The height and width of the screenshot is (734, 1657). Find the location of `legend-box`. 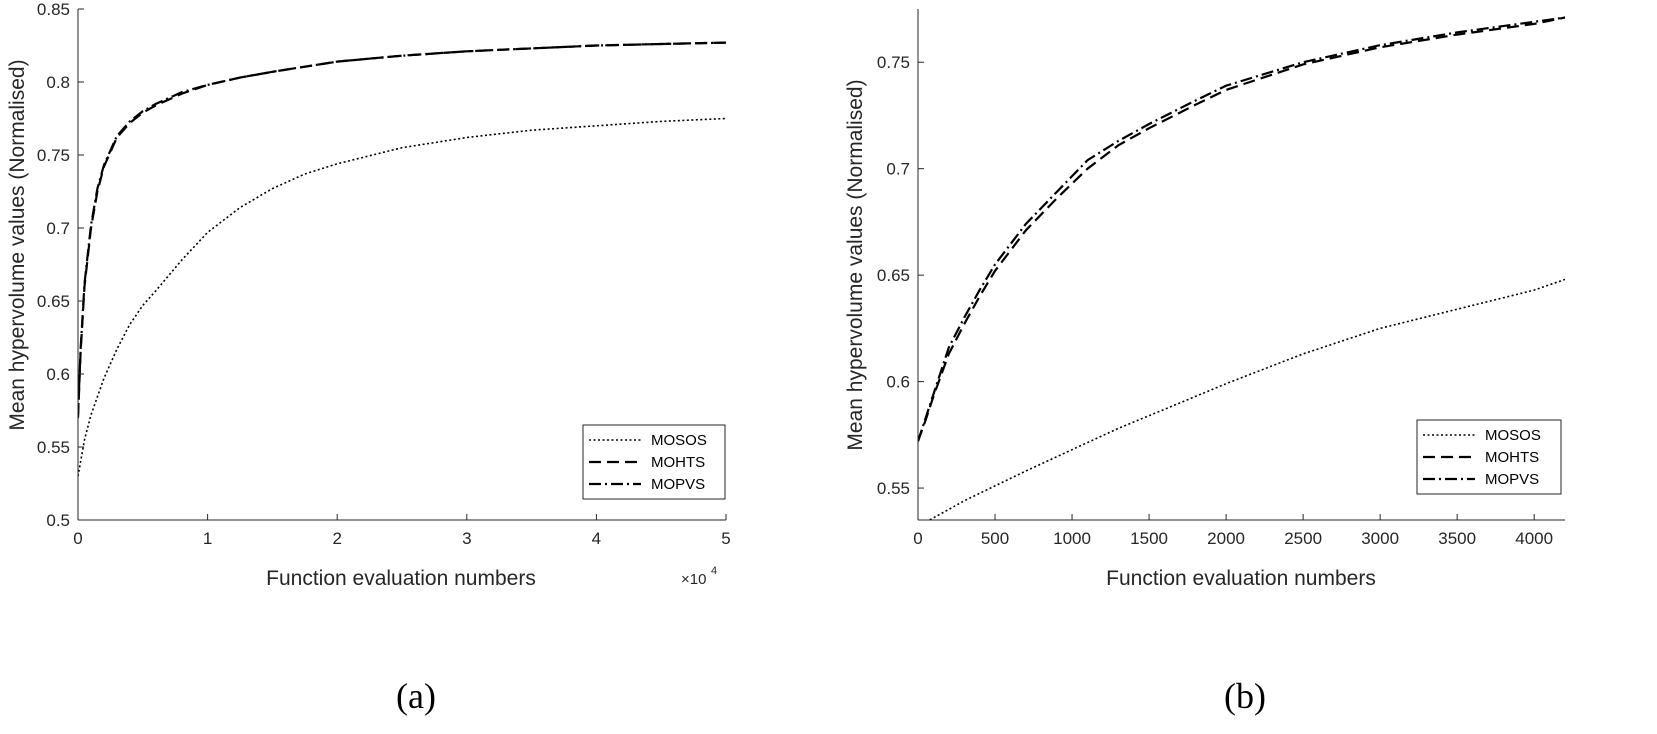

legend-box is located at coordinates (654, 462).